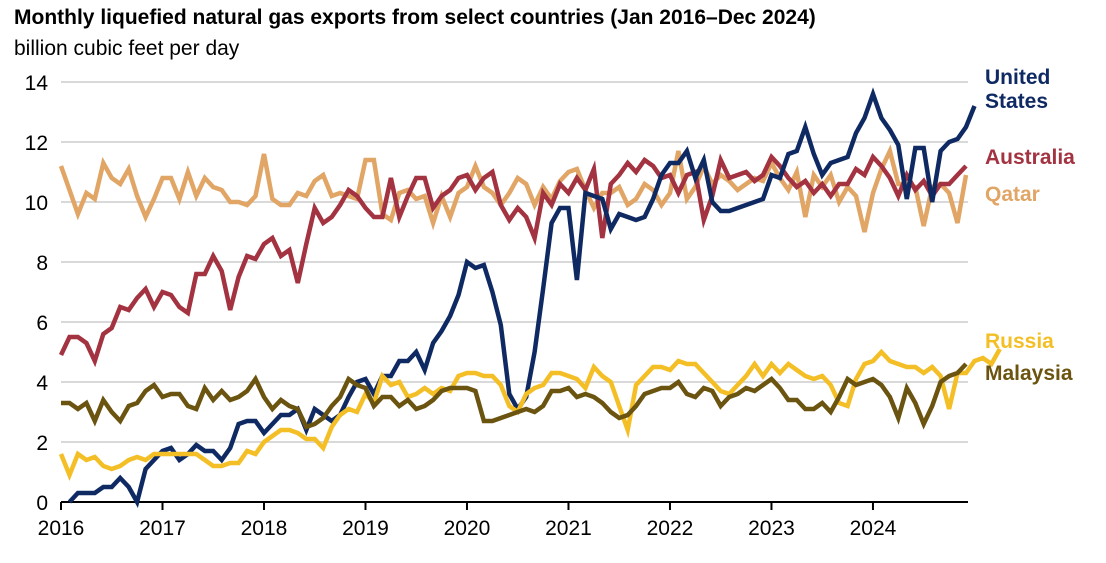 This screenshot has width=1106, height=563. I want to click on legend-label-line: Qatar, so click(1012, 194).